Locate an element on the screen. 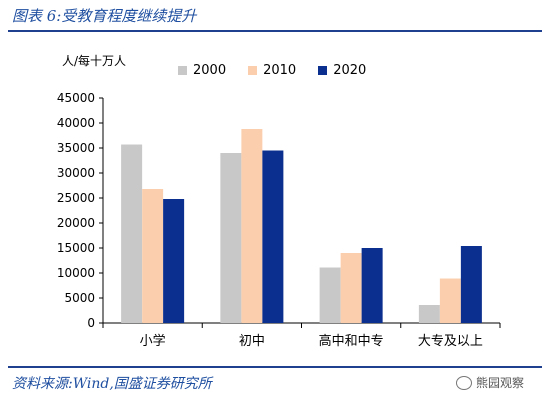 This screenshot has width=550, height=400. legend-label-2010: 2010 is located at coordinates (280, 70).